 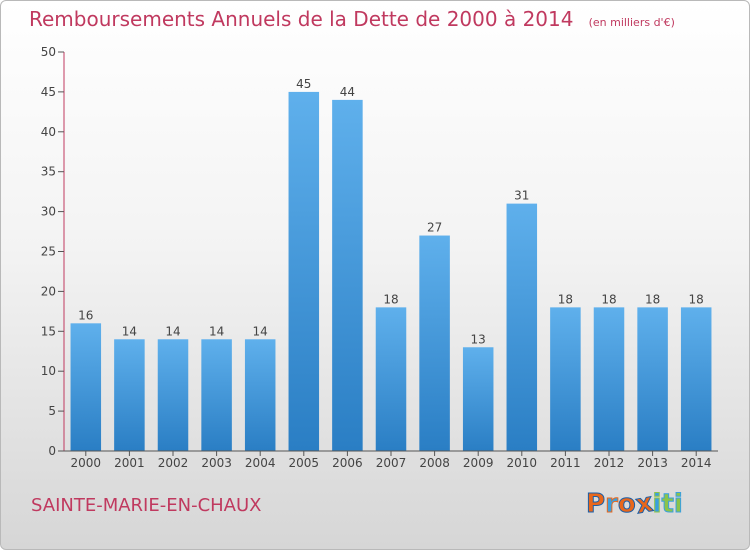 I want to click on y-tick-label: 15, so click(x=48, y=331).